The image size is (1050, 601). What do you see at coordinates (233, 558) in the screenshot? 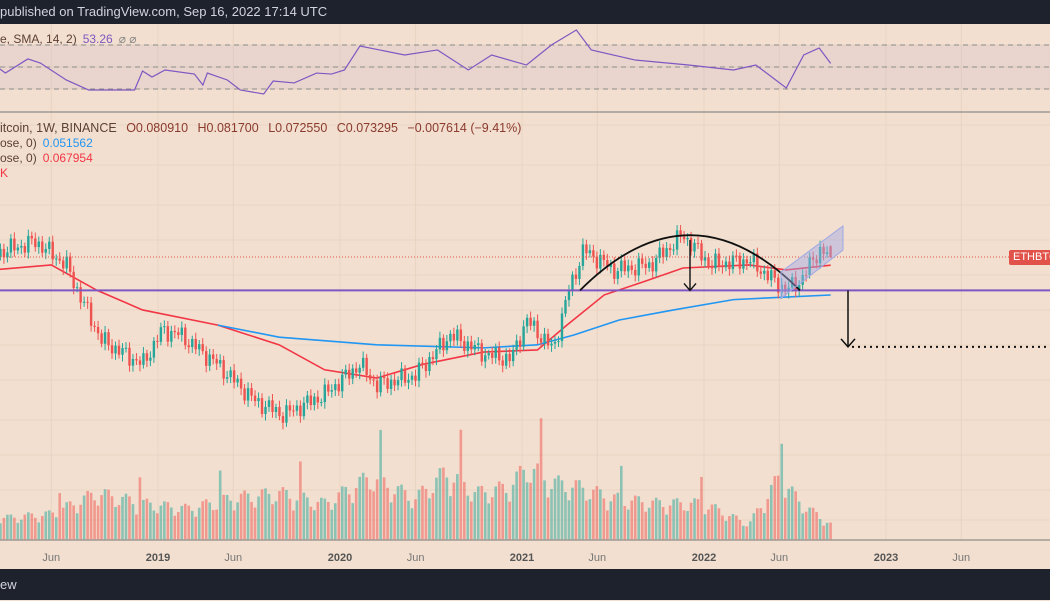
I see `time-tick-label: Jun` at bounding box center [233, 558].